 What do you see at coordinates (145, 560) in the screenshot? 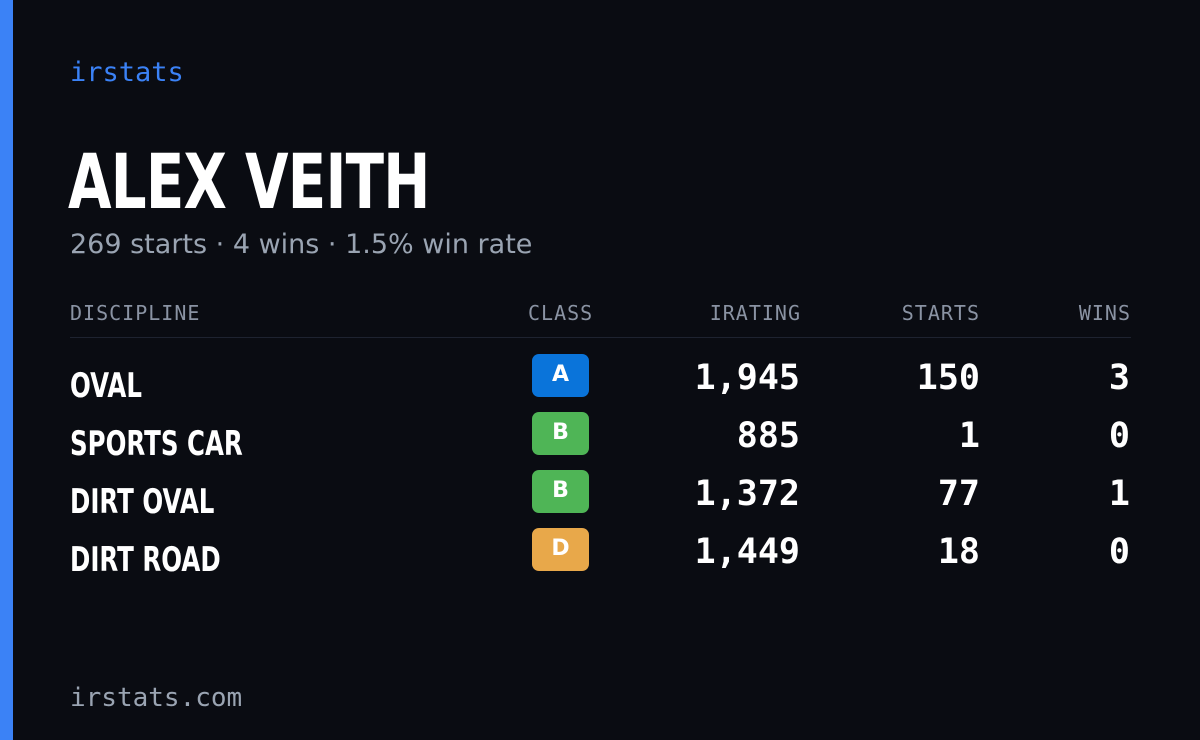
I see `discipline-name: DIRT ROAD` at bounding box center [145, 560].